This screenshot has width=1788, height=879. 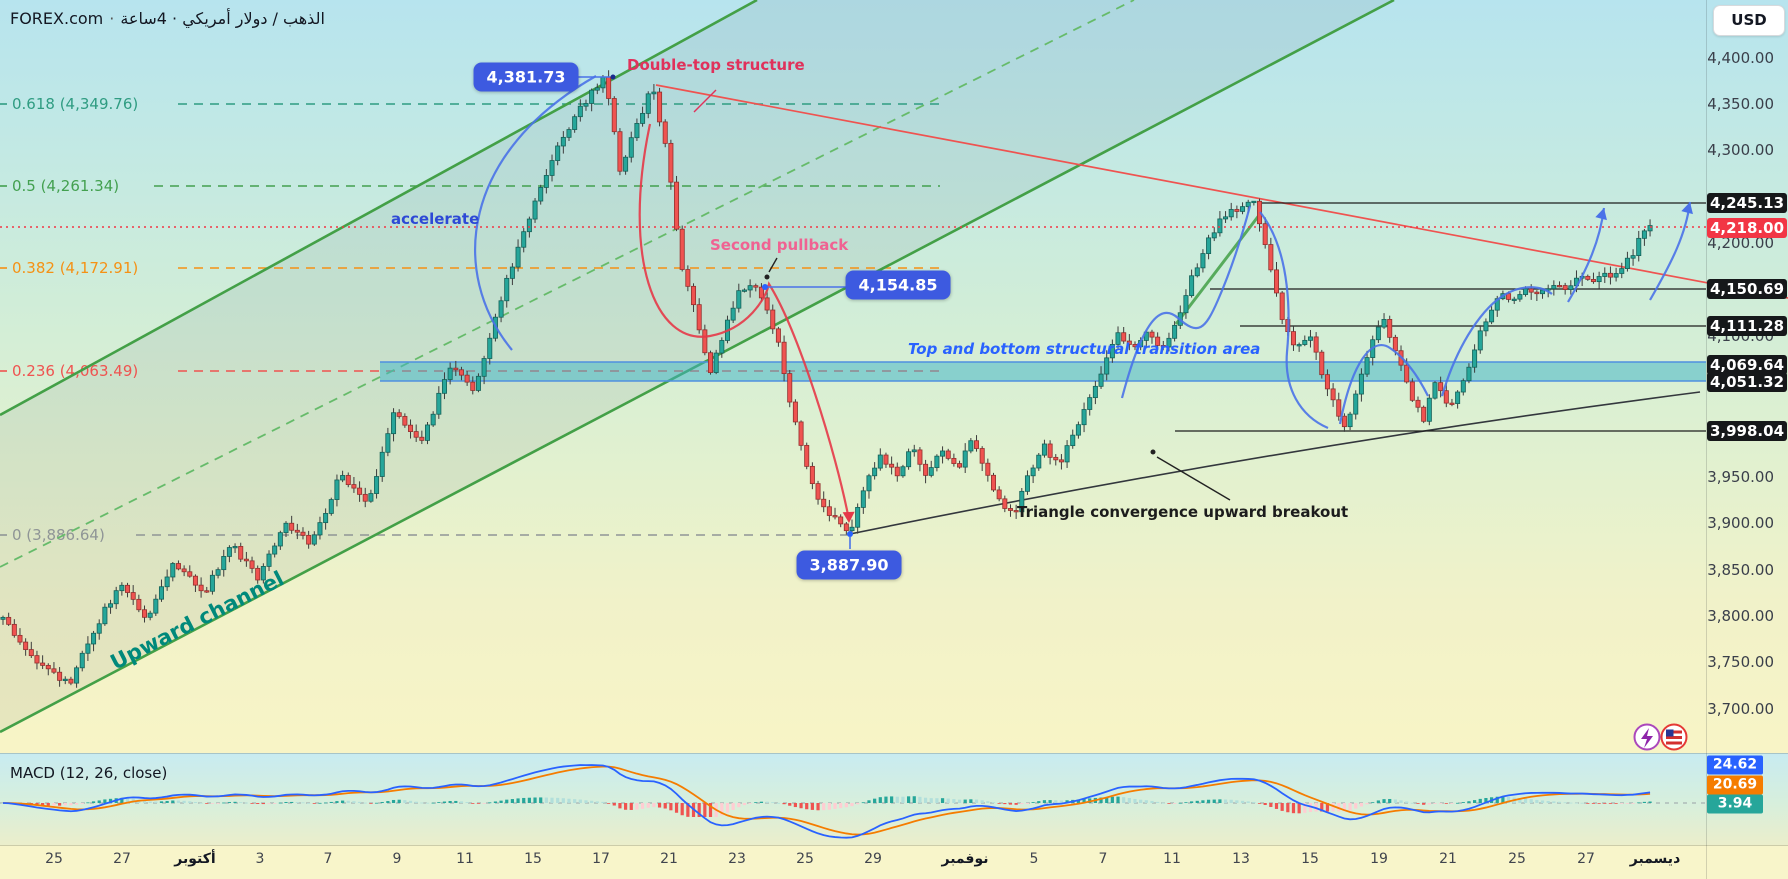 I want to click on time-axis-background, so click(x=894, y=862).